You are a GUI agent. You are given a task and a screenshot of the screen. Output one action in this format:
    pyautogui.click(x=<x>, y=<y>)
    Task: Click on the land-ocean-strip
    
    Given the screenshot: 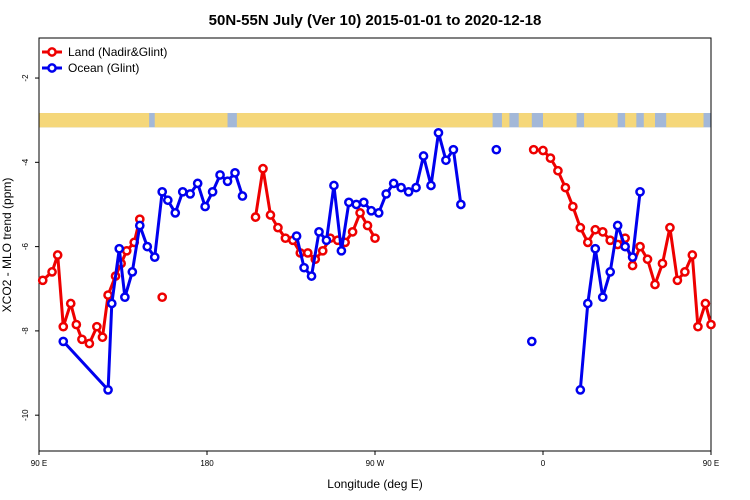 What is the action you would take?
    pyautogui.click(x=375, y=120)
    